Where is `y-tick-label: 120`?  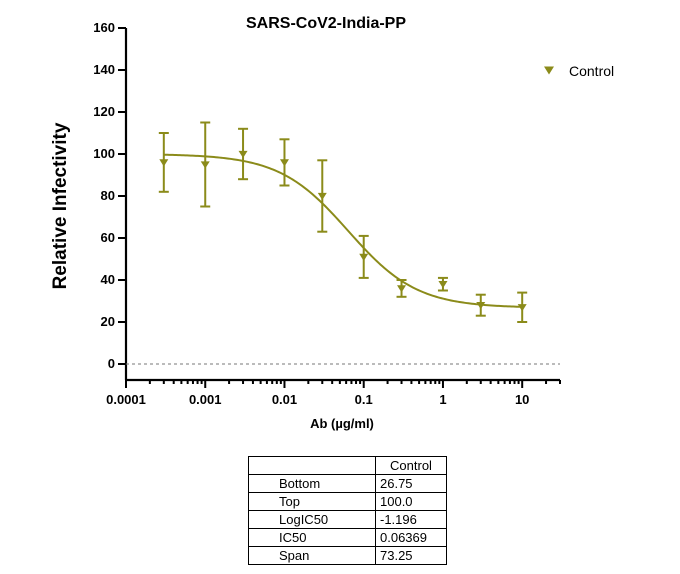 y-tick-label: 120 is located at coordinates (104, 111).